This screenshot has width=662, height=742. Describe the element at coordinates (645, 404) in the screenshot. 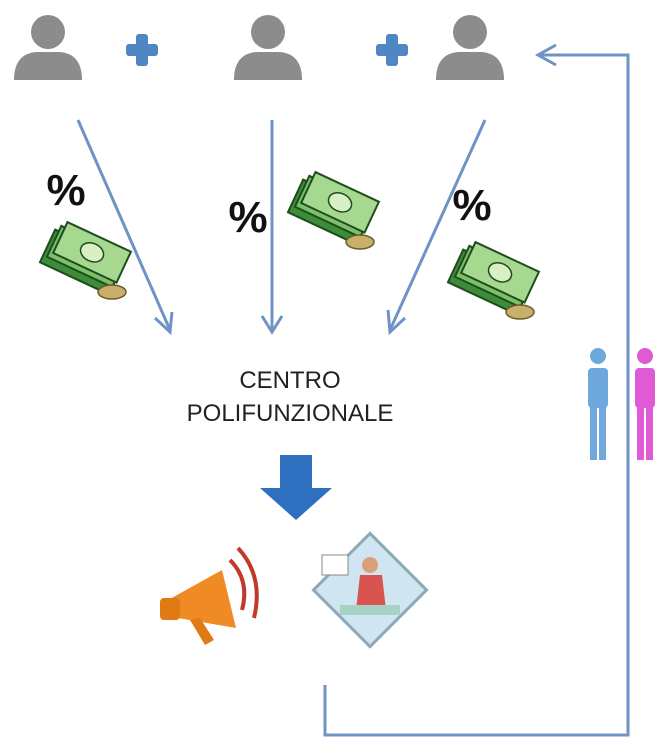

I see `woman-icon` at that location.